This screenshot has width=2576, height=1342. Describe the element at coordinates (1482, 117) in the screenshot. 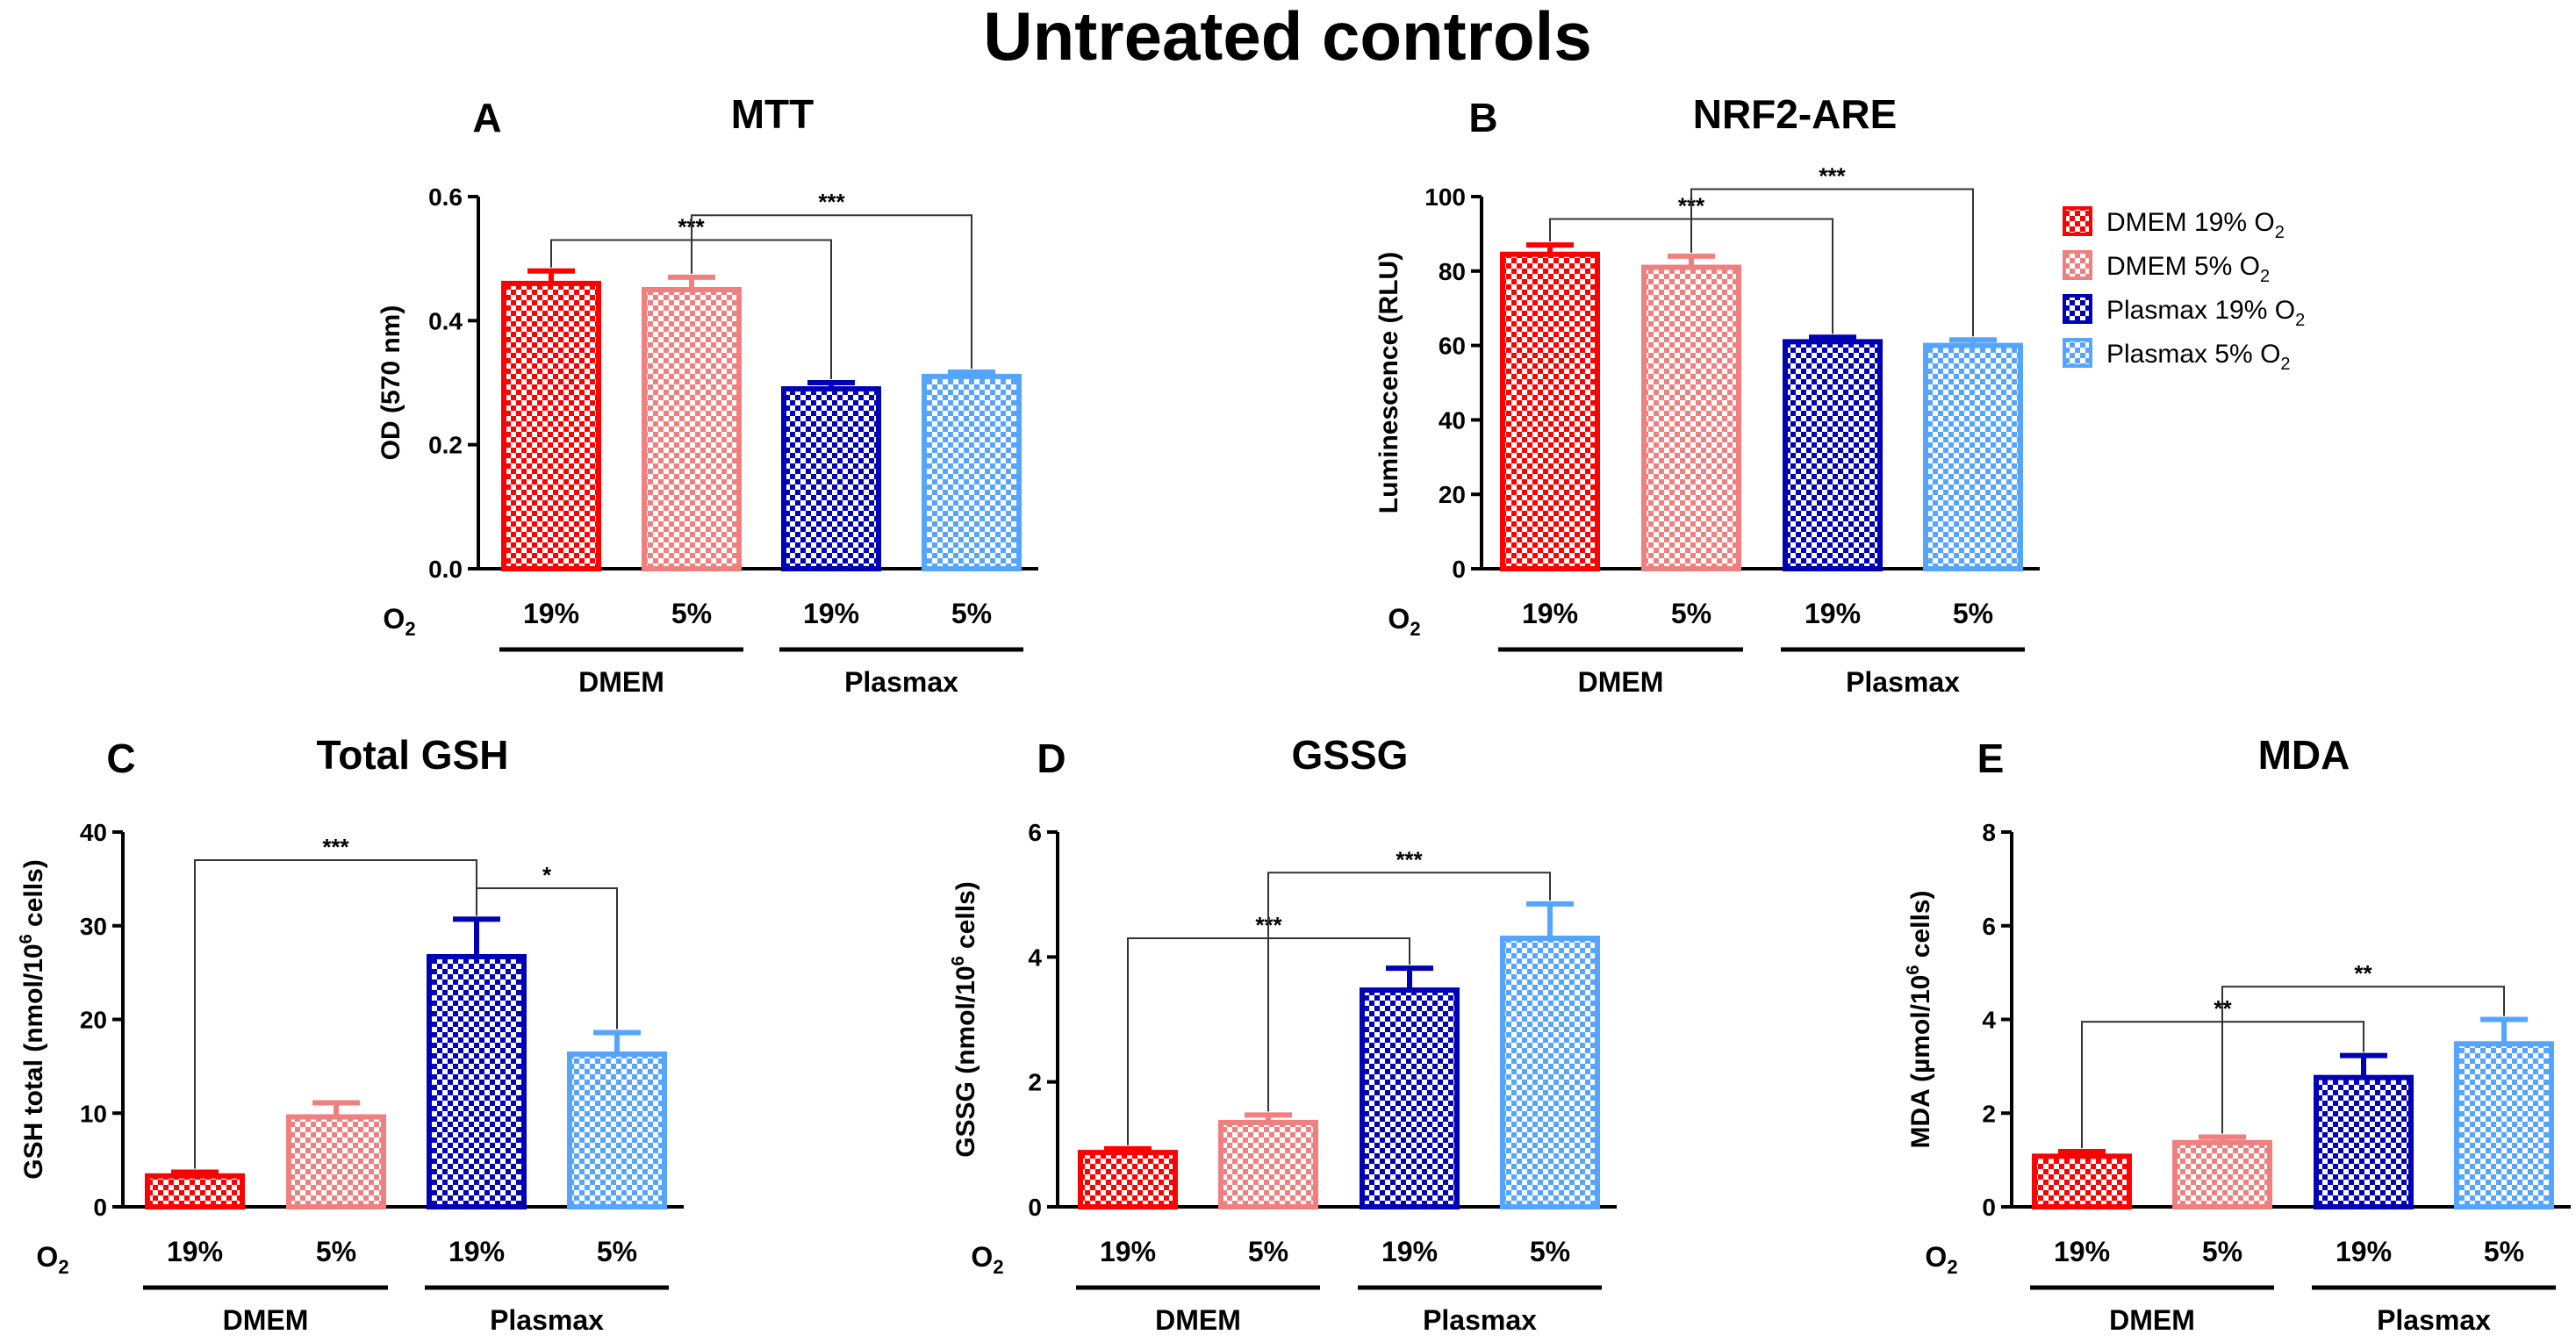

I see `panel-letter: B` at that location.